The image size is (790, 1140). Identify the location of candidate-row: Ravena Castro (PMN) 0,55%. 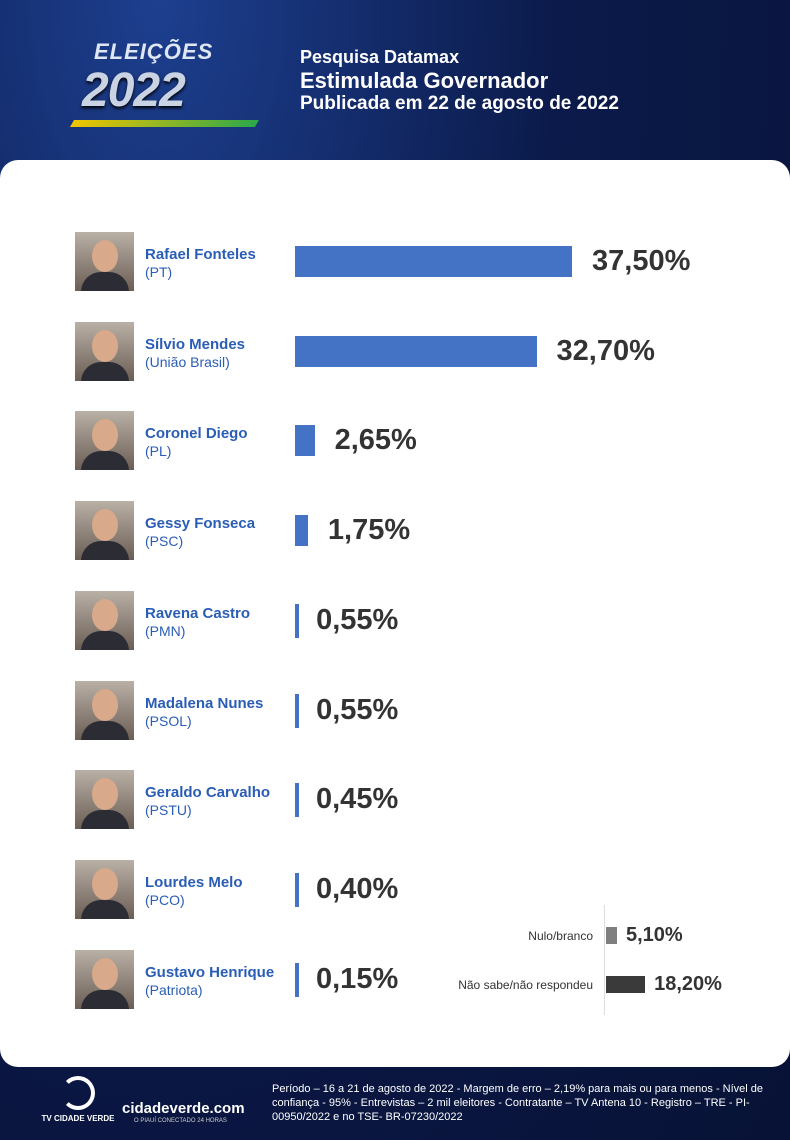
(395, 620).